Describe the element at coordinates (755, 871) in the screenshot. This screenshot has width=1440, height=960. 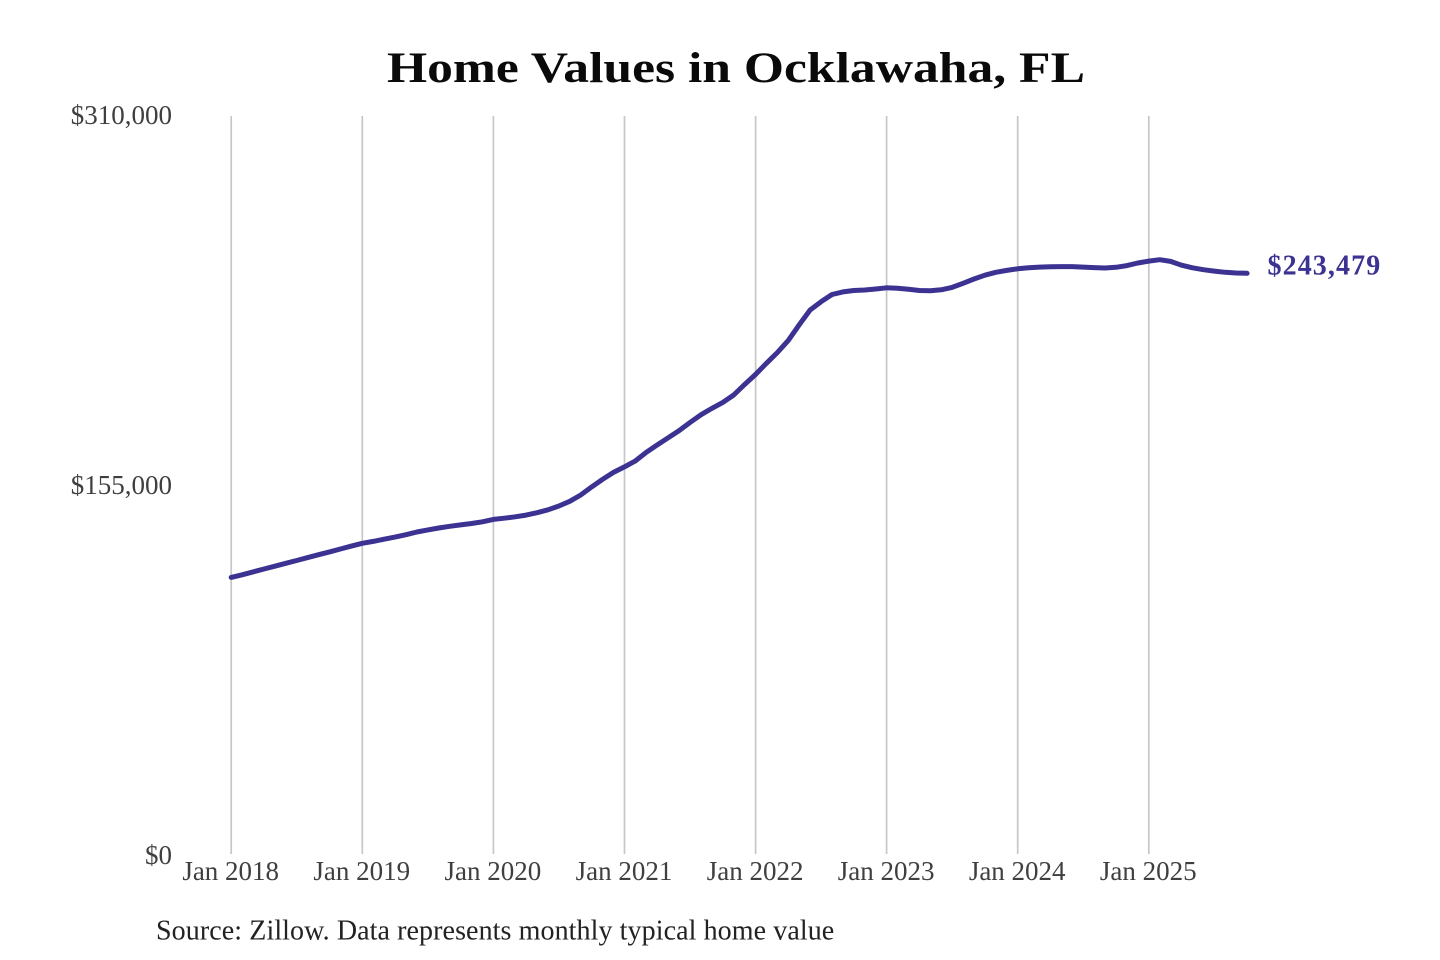
I see `svg-text: Jan 2022` at that location.